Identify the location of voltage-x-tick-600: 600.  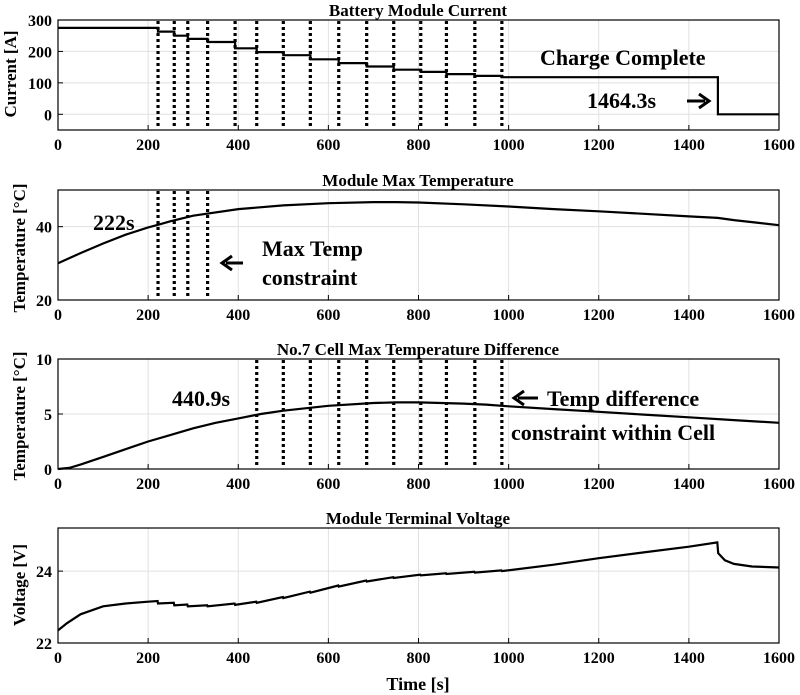
(328, 658).